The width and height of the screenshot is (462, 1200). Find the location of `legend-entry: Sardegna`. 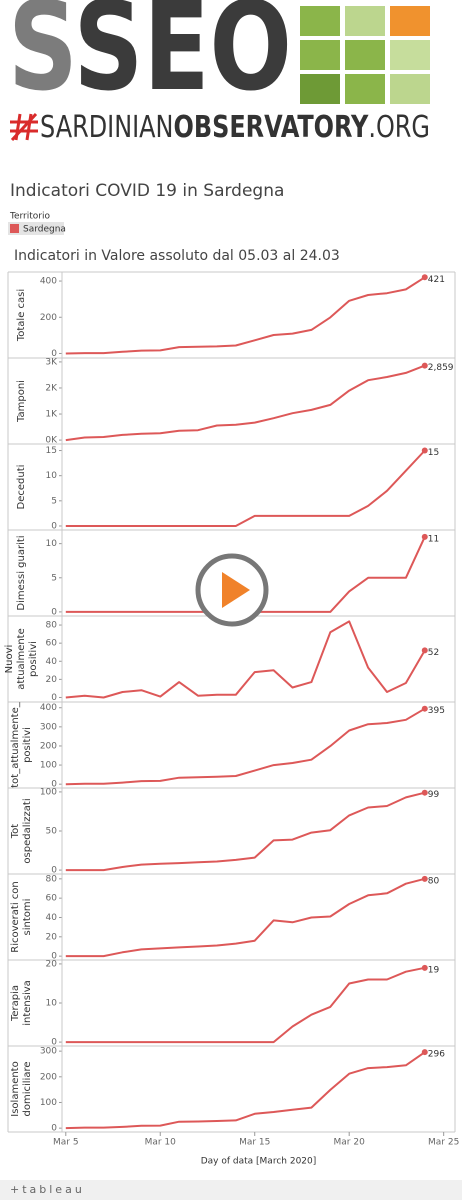

legend-entry: Sardegna is located at coordinates (44, 230).